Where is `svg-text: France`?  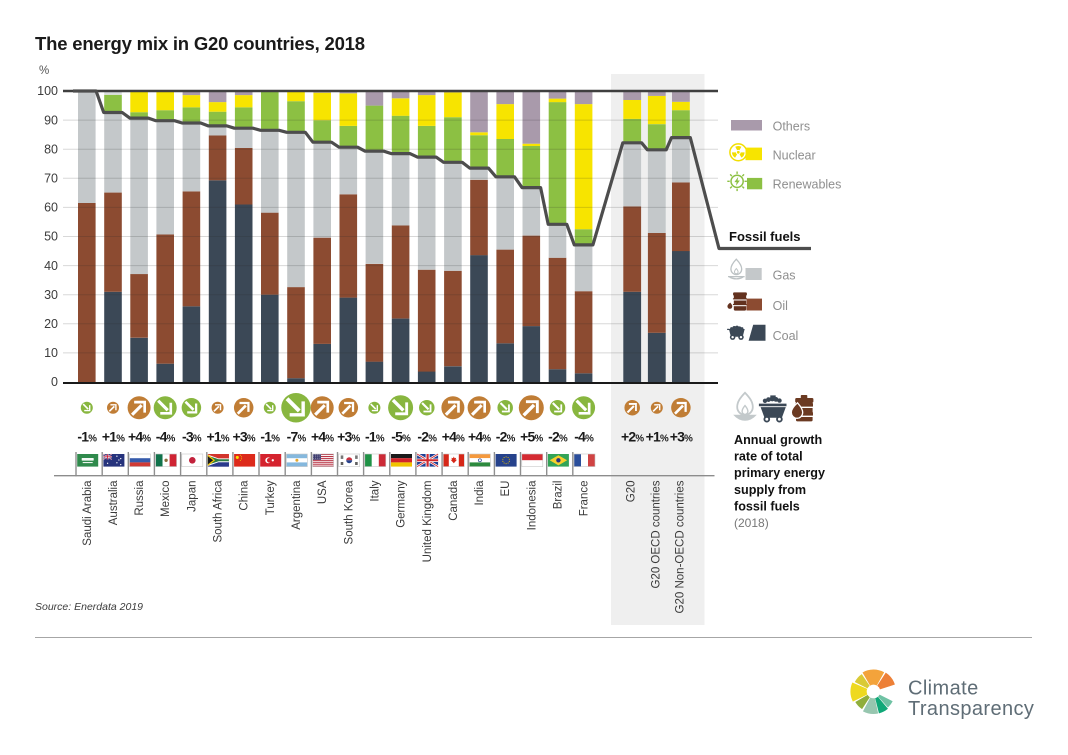
svg-text: France is located at coordinates (585, 499).